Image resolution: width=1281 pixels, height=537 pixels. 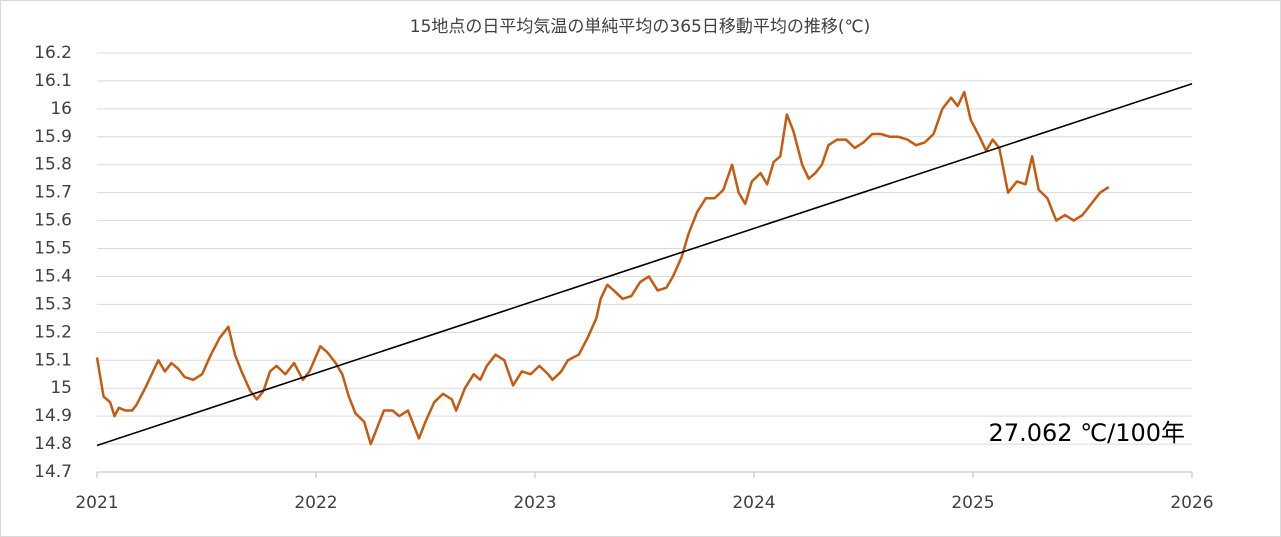 I want to click on y-tick-label: 15.2, so click(x=53, y=332).